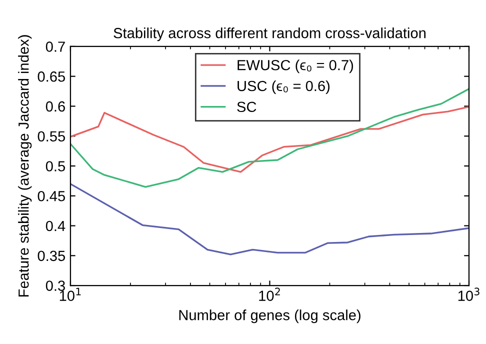  Describe the element at coordinates (55, 47) in the screenshot. I see `y-tick-label: 0.7` at that location.